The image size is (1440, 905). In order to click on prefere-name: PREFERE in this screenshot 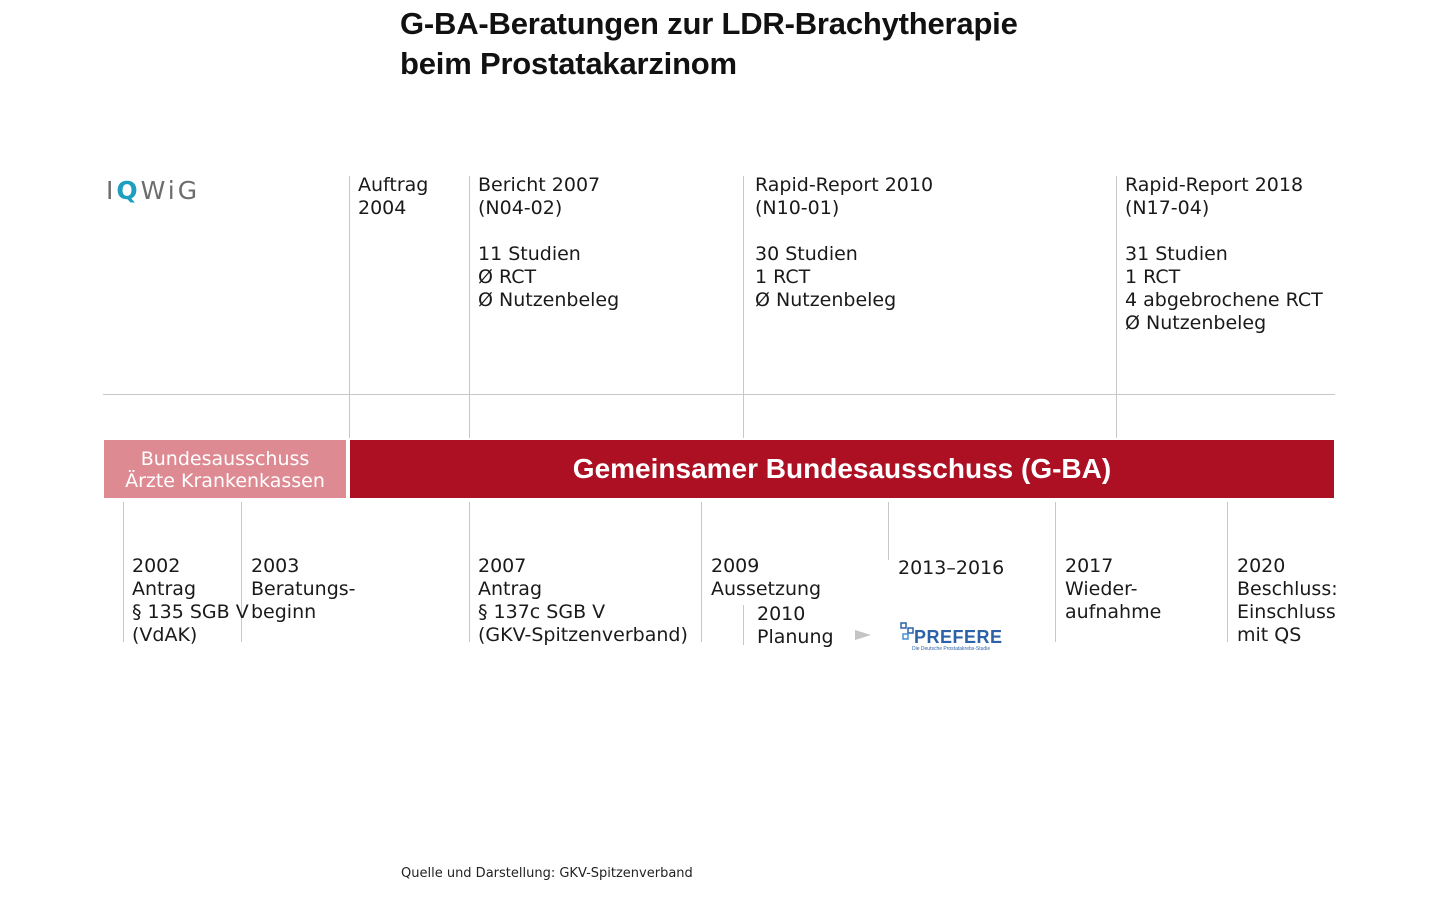, I will do `click(958, 637)`.